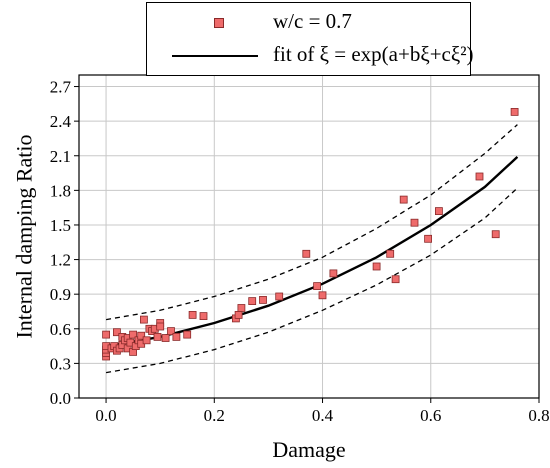 The width and height of the screenshot is (550, 468). Describe the element at coordinates (373, 54) in the screenshot. I see `legend-label-fit: fit of ξ = exp(a+bξ+cξ²)` at that location.